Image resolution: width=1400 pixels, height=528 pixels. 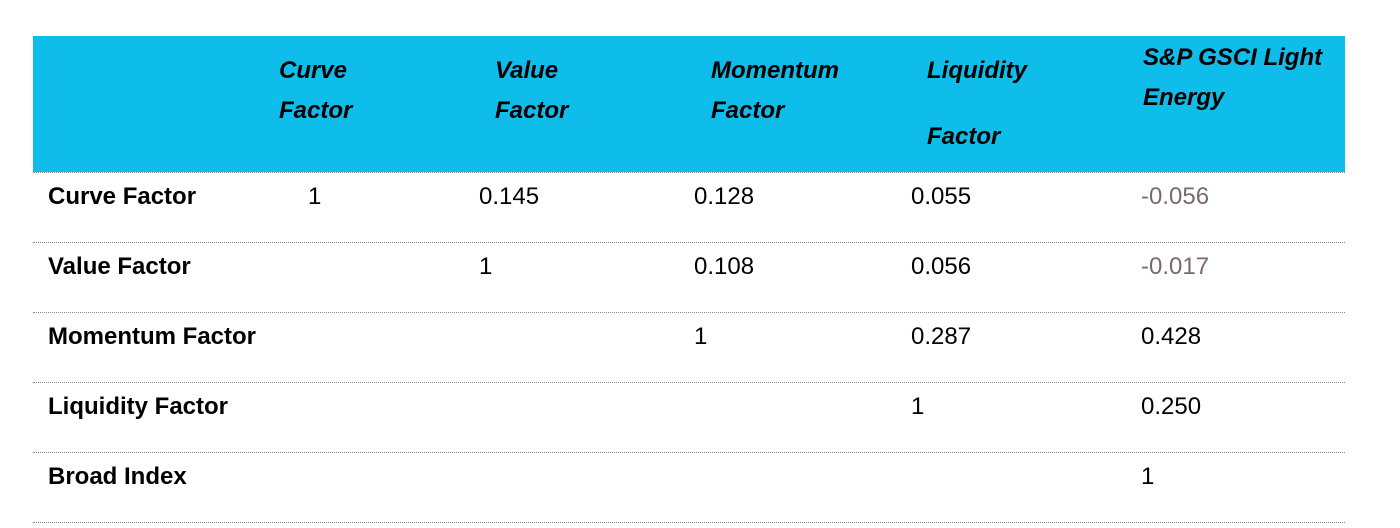 I want to click on cell-value: 0.428, so click(x=1171, y=336).